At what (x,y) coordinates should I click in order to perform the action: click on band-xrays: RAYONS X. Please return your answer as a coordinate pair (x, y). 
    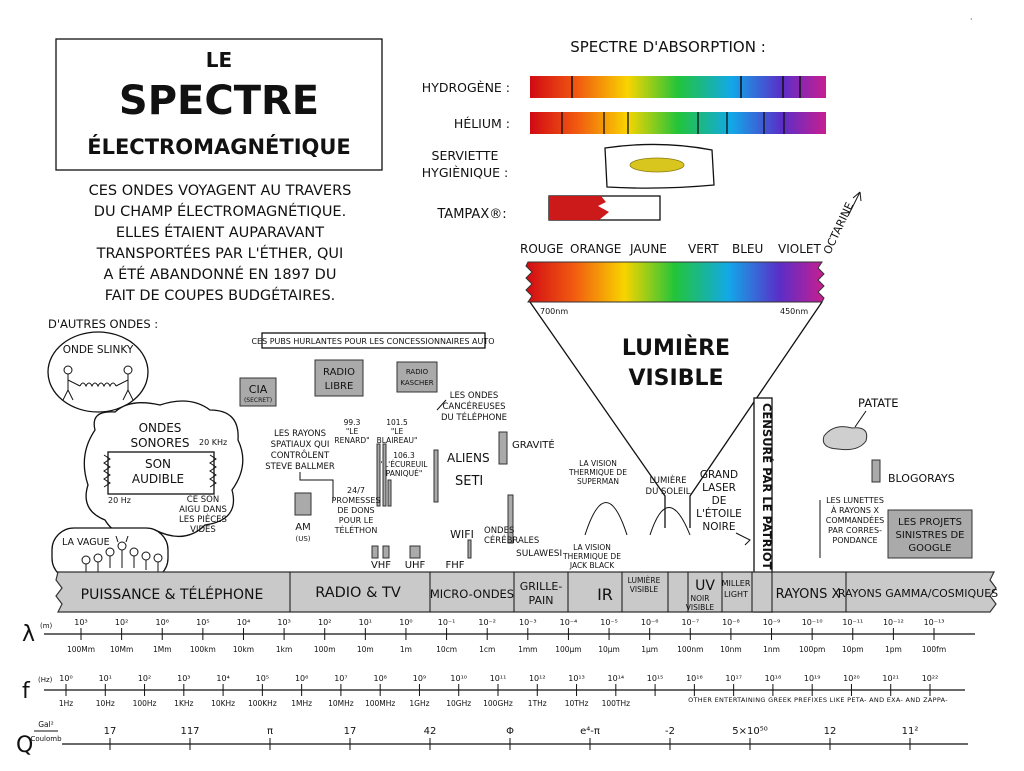
    Looking at the image, I should click on (808, 594).